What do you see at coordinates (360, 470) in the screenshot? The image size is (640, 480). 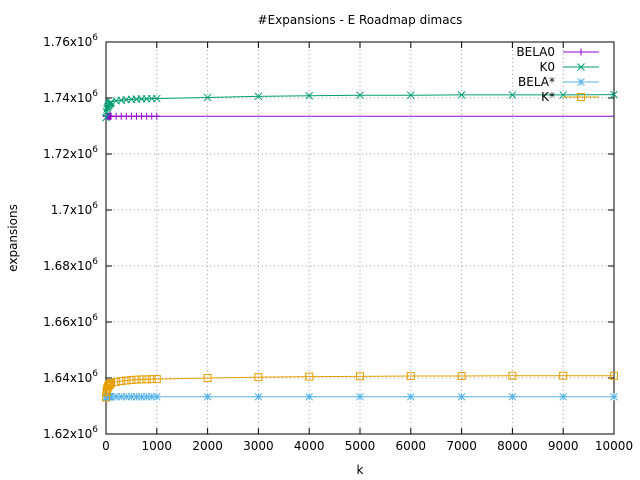 I see `x-axis-label: k` at bounding box center [360, 470].